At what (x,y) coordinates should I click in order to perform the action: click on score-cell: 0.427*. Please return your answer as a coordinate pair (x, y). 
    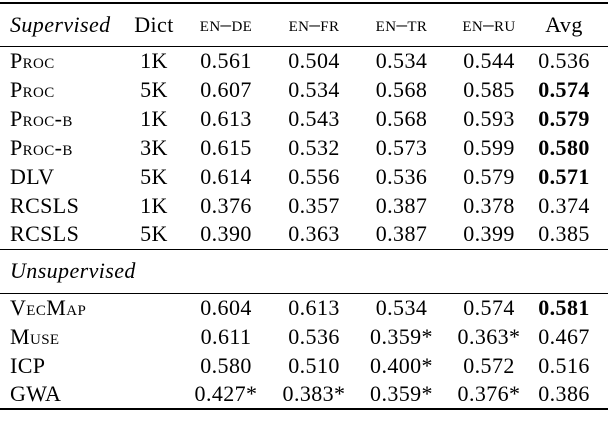
    Looking at the image, I should click on (226, 393).